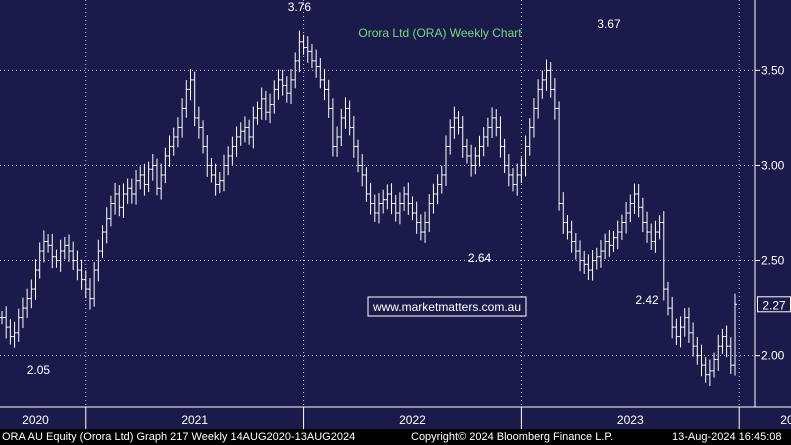 This screenshot has width=791, height=445. Describe the element at coordinates (774, 304) in the screenshot. I see `last-price-marker: 2.27` at that location.